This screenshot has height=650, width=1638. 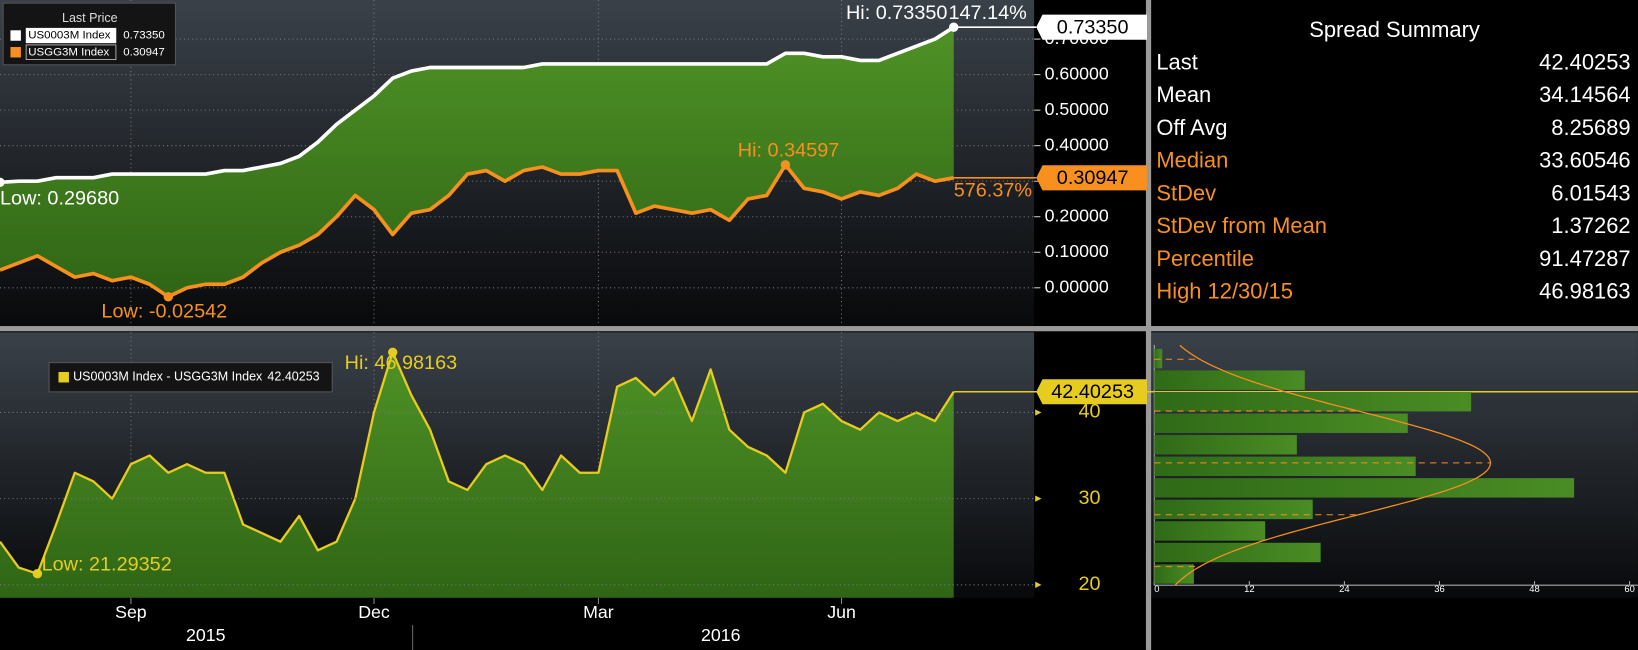 What do you see at coordinates (107, 565) in the screenshot?
I see `annotation: Low: 21.29352` at bounding box center [107, 565].